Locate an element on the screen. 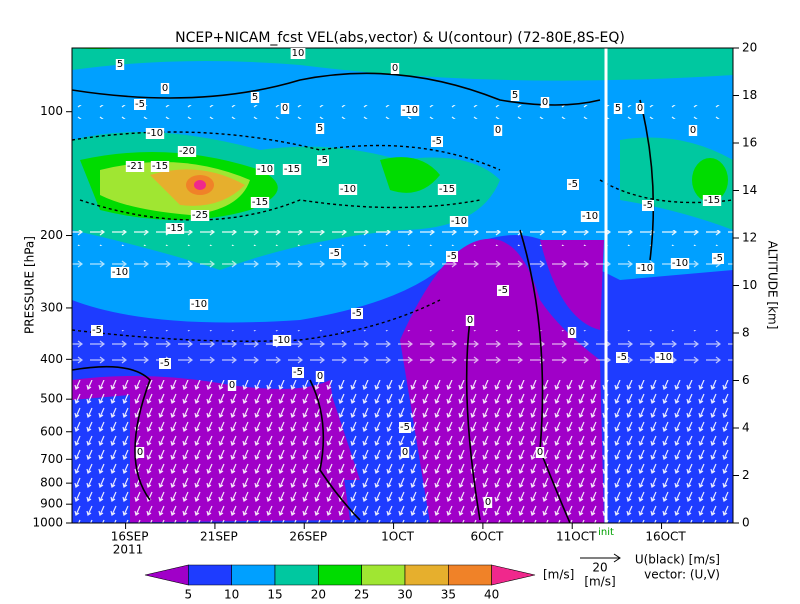 This screenshot has width=800, height=604. colorbar-label: 25 is located at coordinates (361, 594).